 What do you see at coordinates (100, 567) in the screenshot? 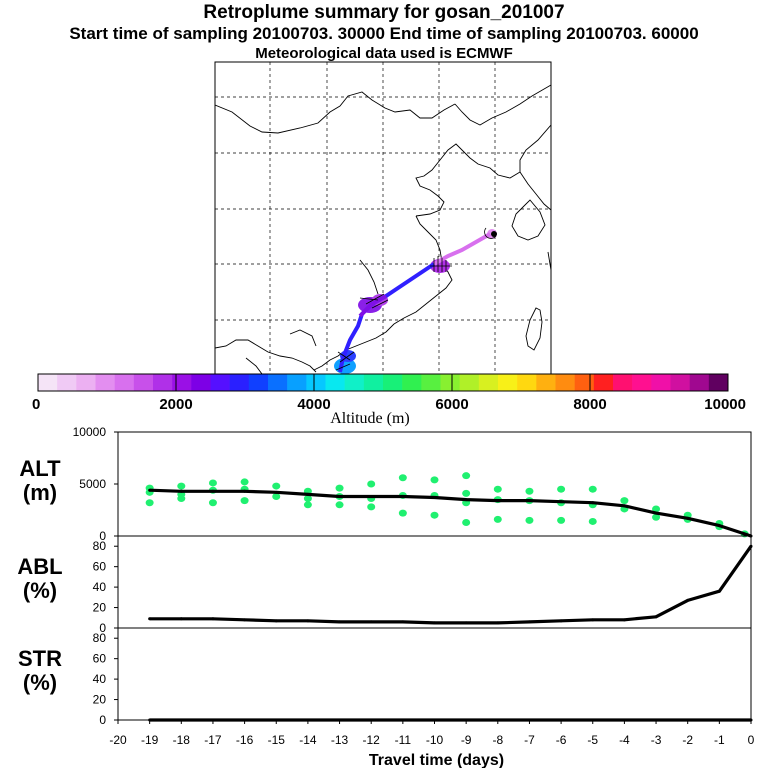
I see `y-tick-label: 60` at bounding box center [100, 567].